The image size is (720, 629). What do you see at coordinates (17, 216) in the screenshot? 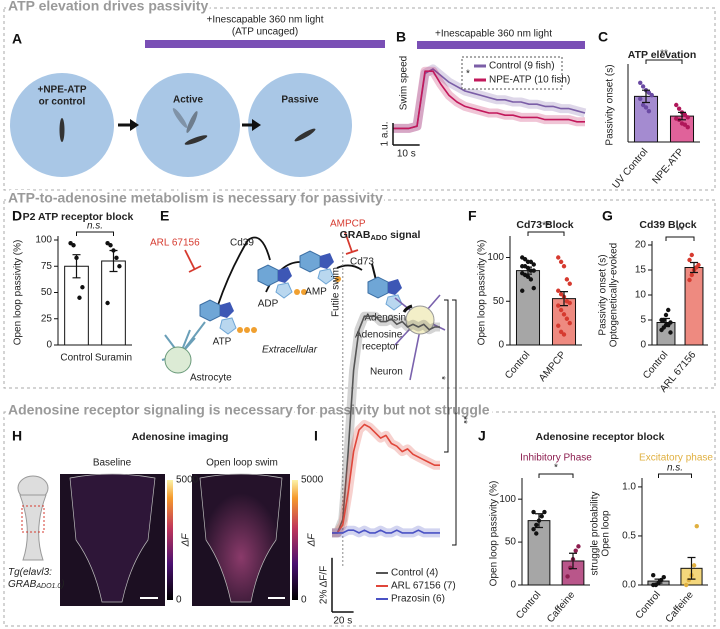
I see `panel-letter: D` at bounding box center [17, 216].